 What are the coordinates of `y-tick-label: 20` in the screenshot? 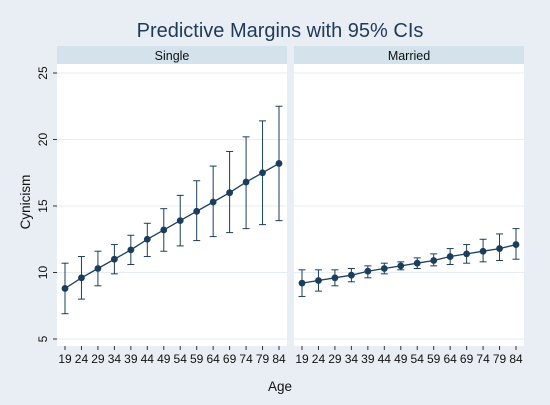 It's located at (43, 140).